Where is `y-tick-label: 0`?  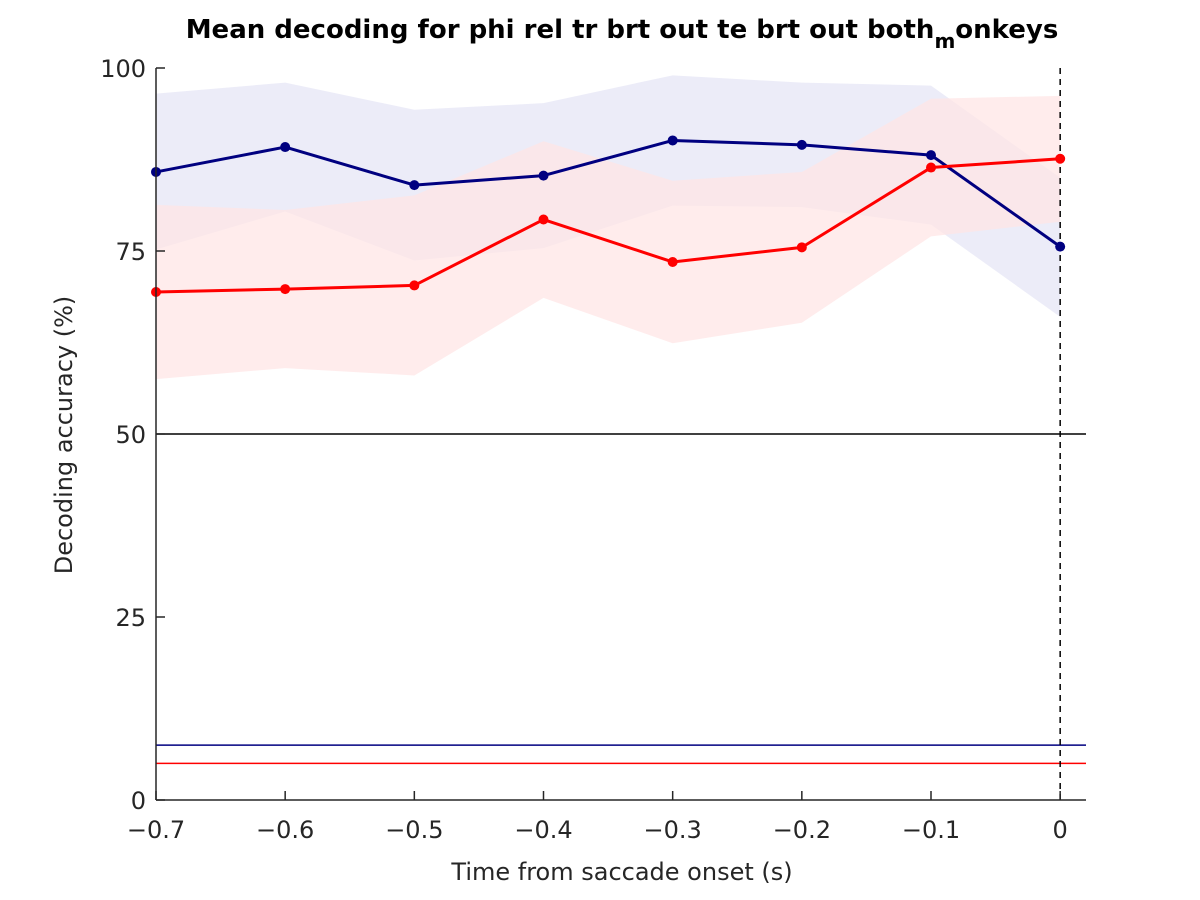 y-tick-label: 0 is located at coordinates (138, 801).